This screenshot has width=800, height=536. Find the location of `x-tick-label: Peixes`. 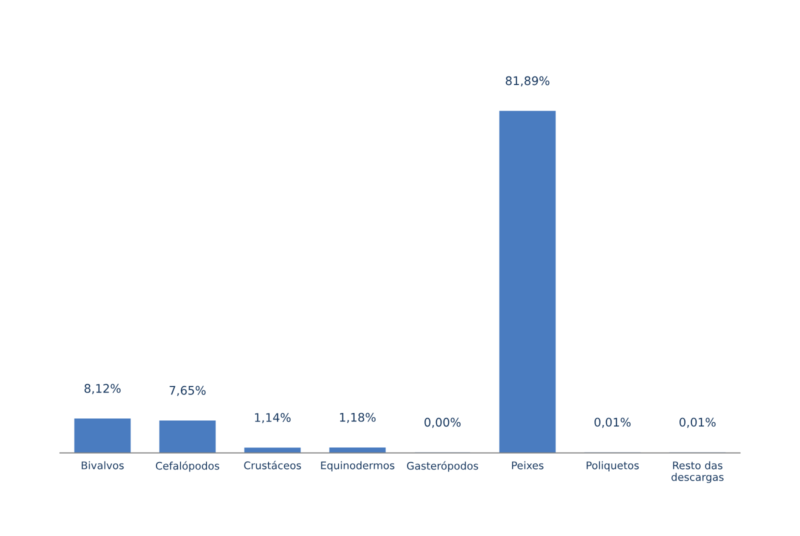

x-tick-label: Peixes is located at coordinates (528, 465).